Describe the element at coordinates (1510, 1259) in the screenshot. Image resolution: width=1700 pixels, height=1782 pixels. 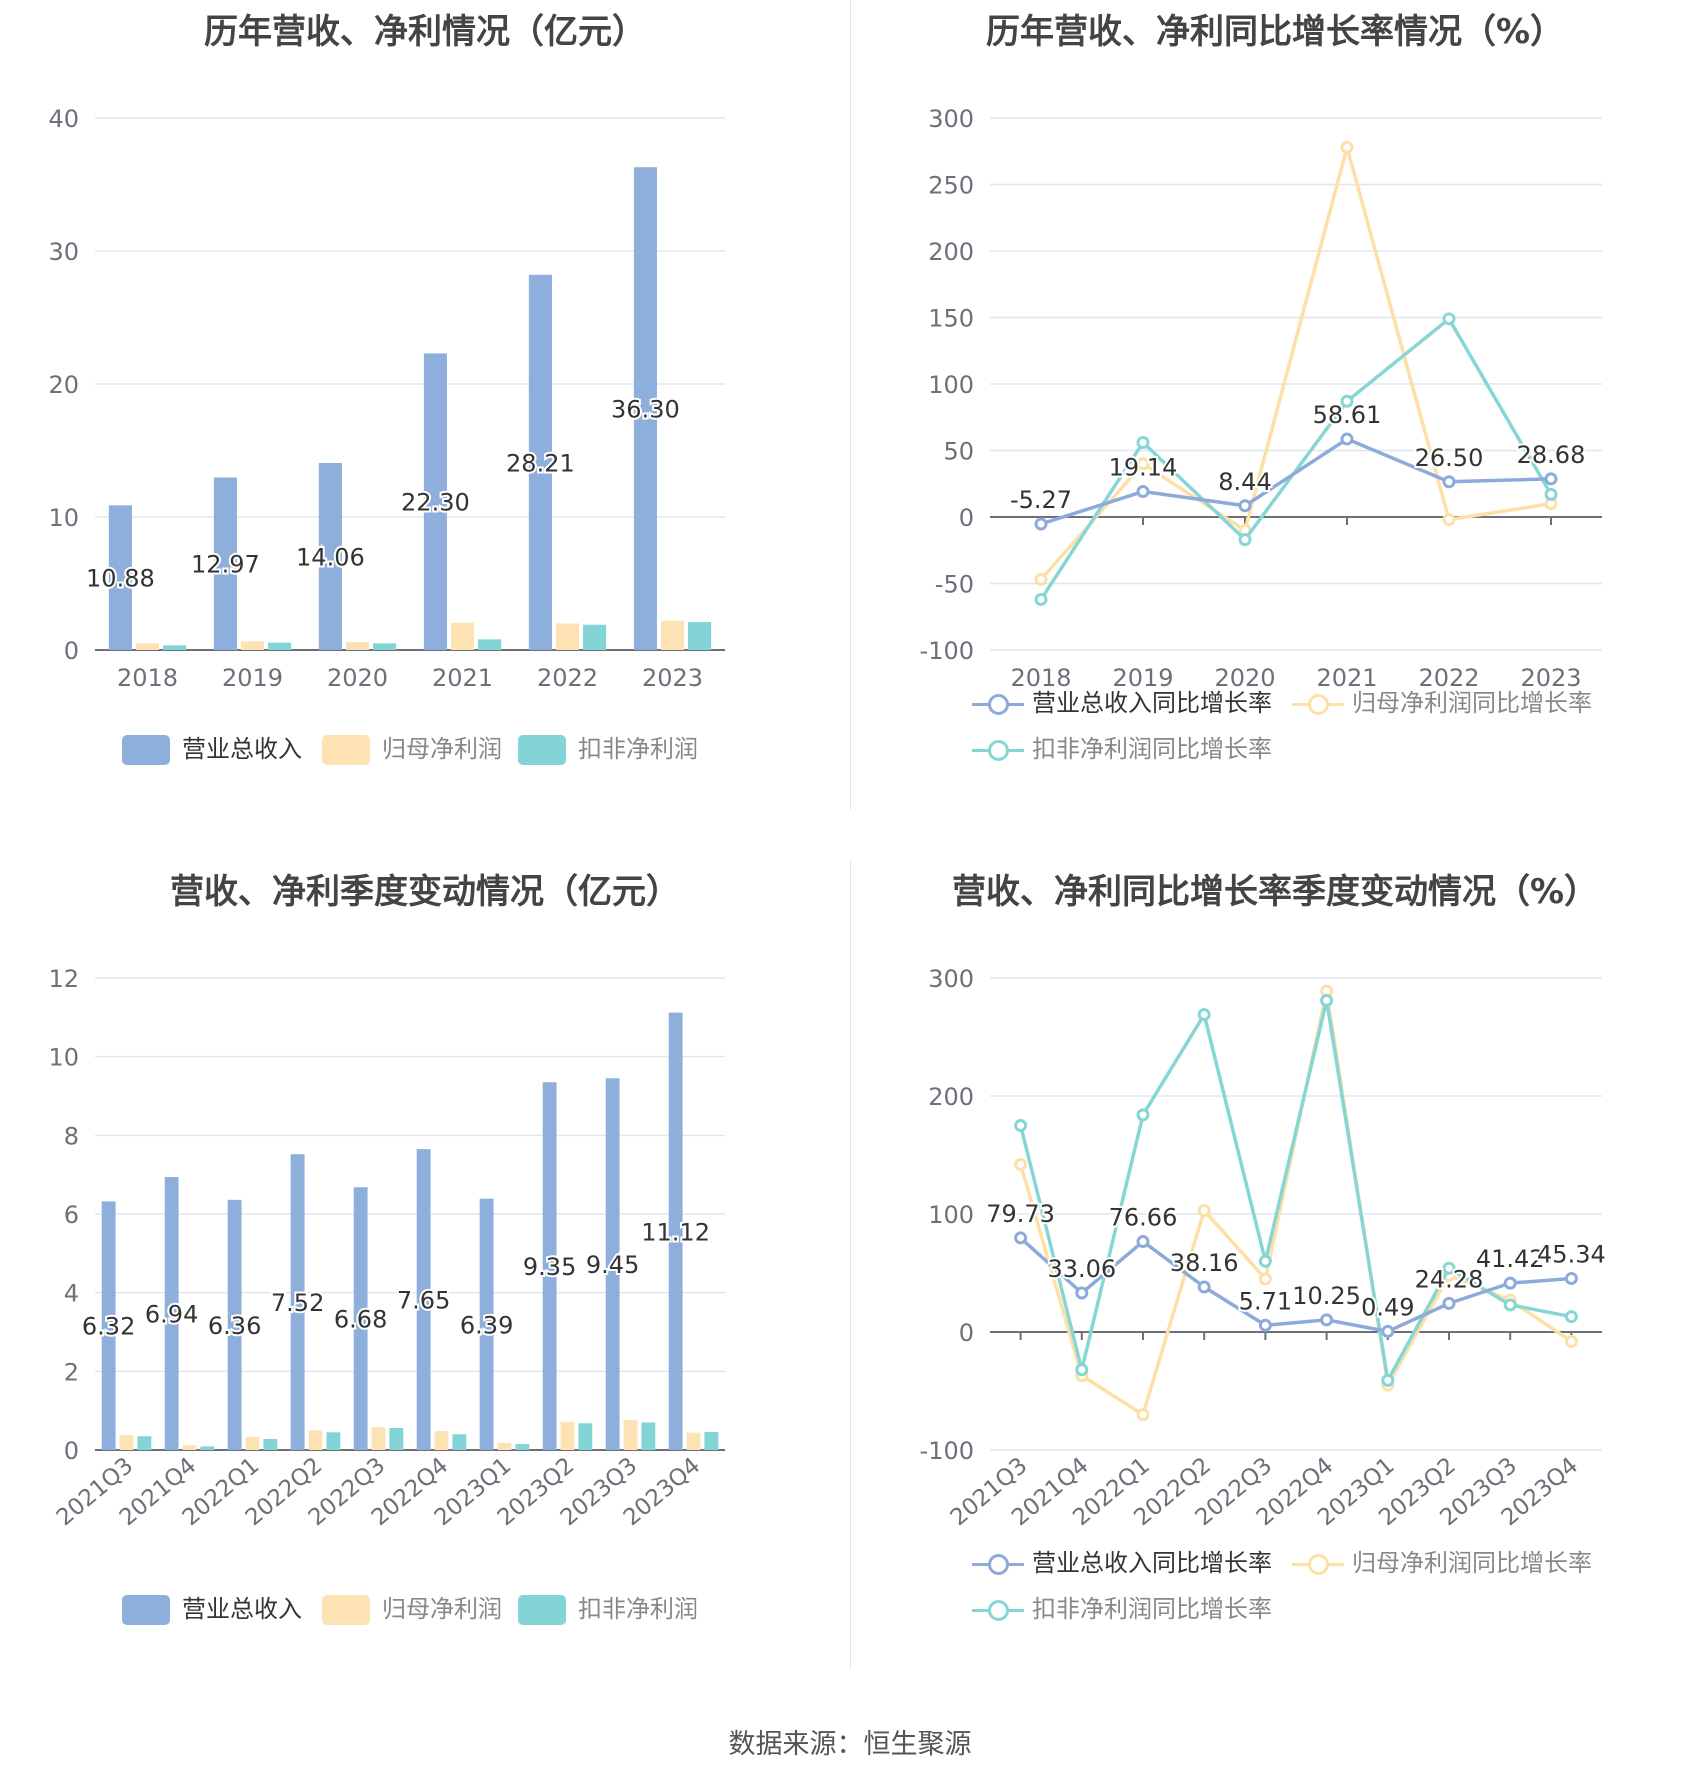
I see `data-label: 41.42` at that location.